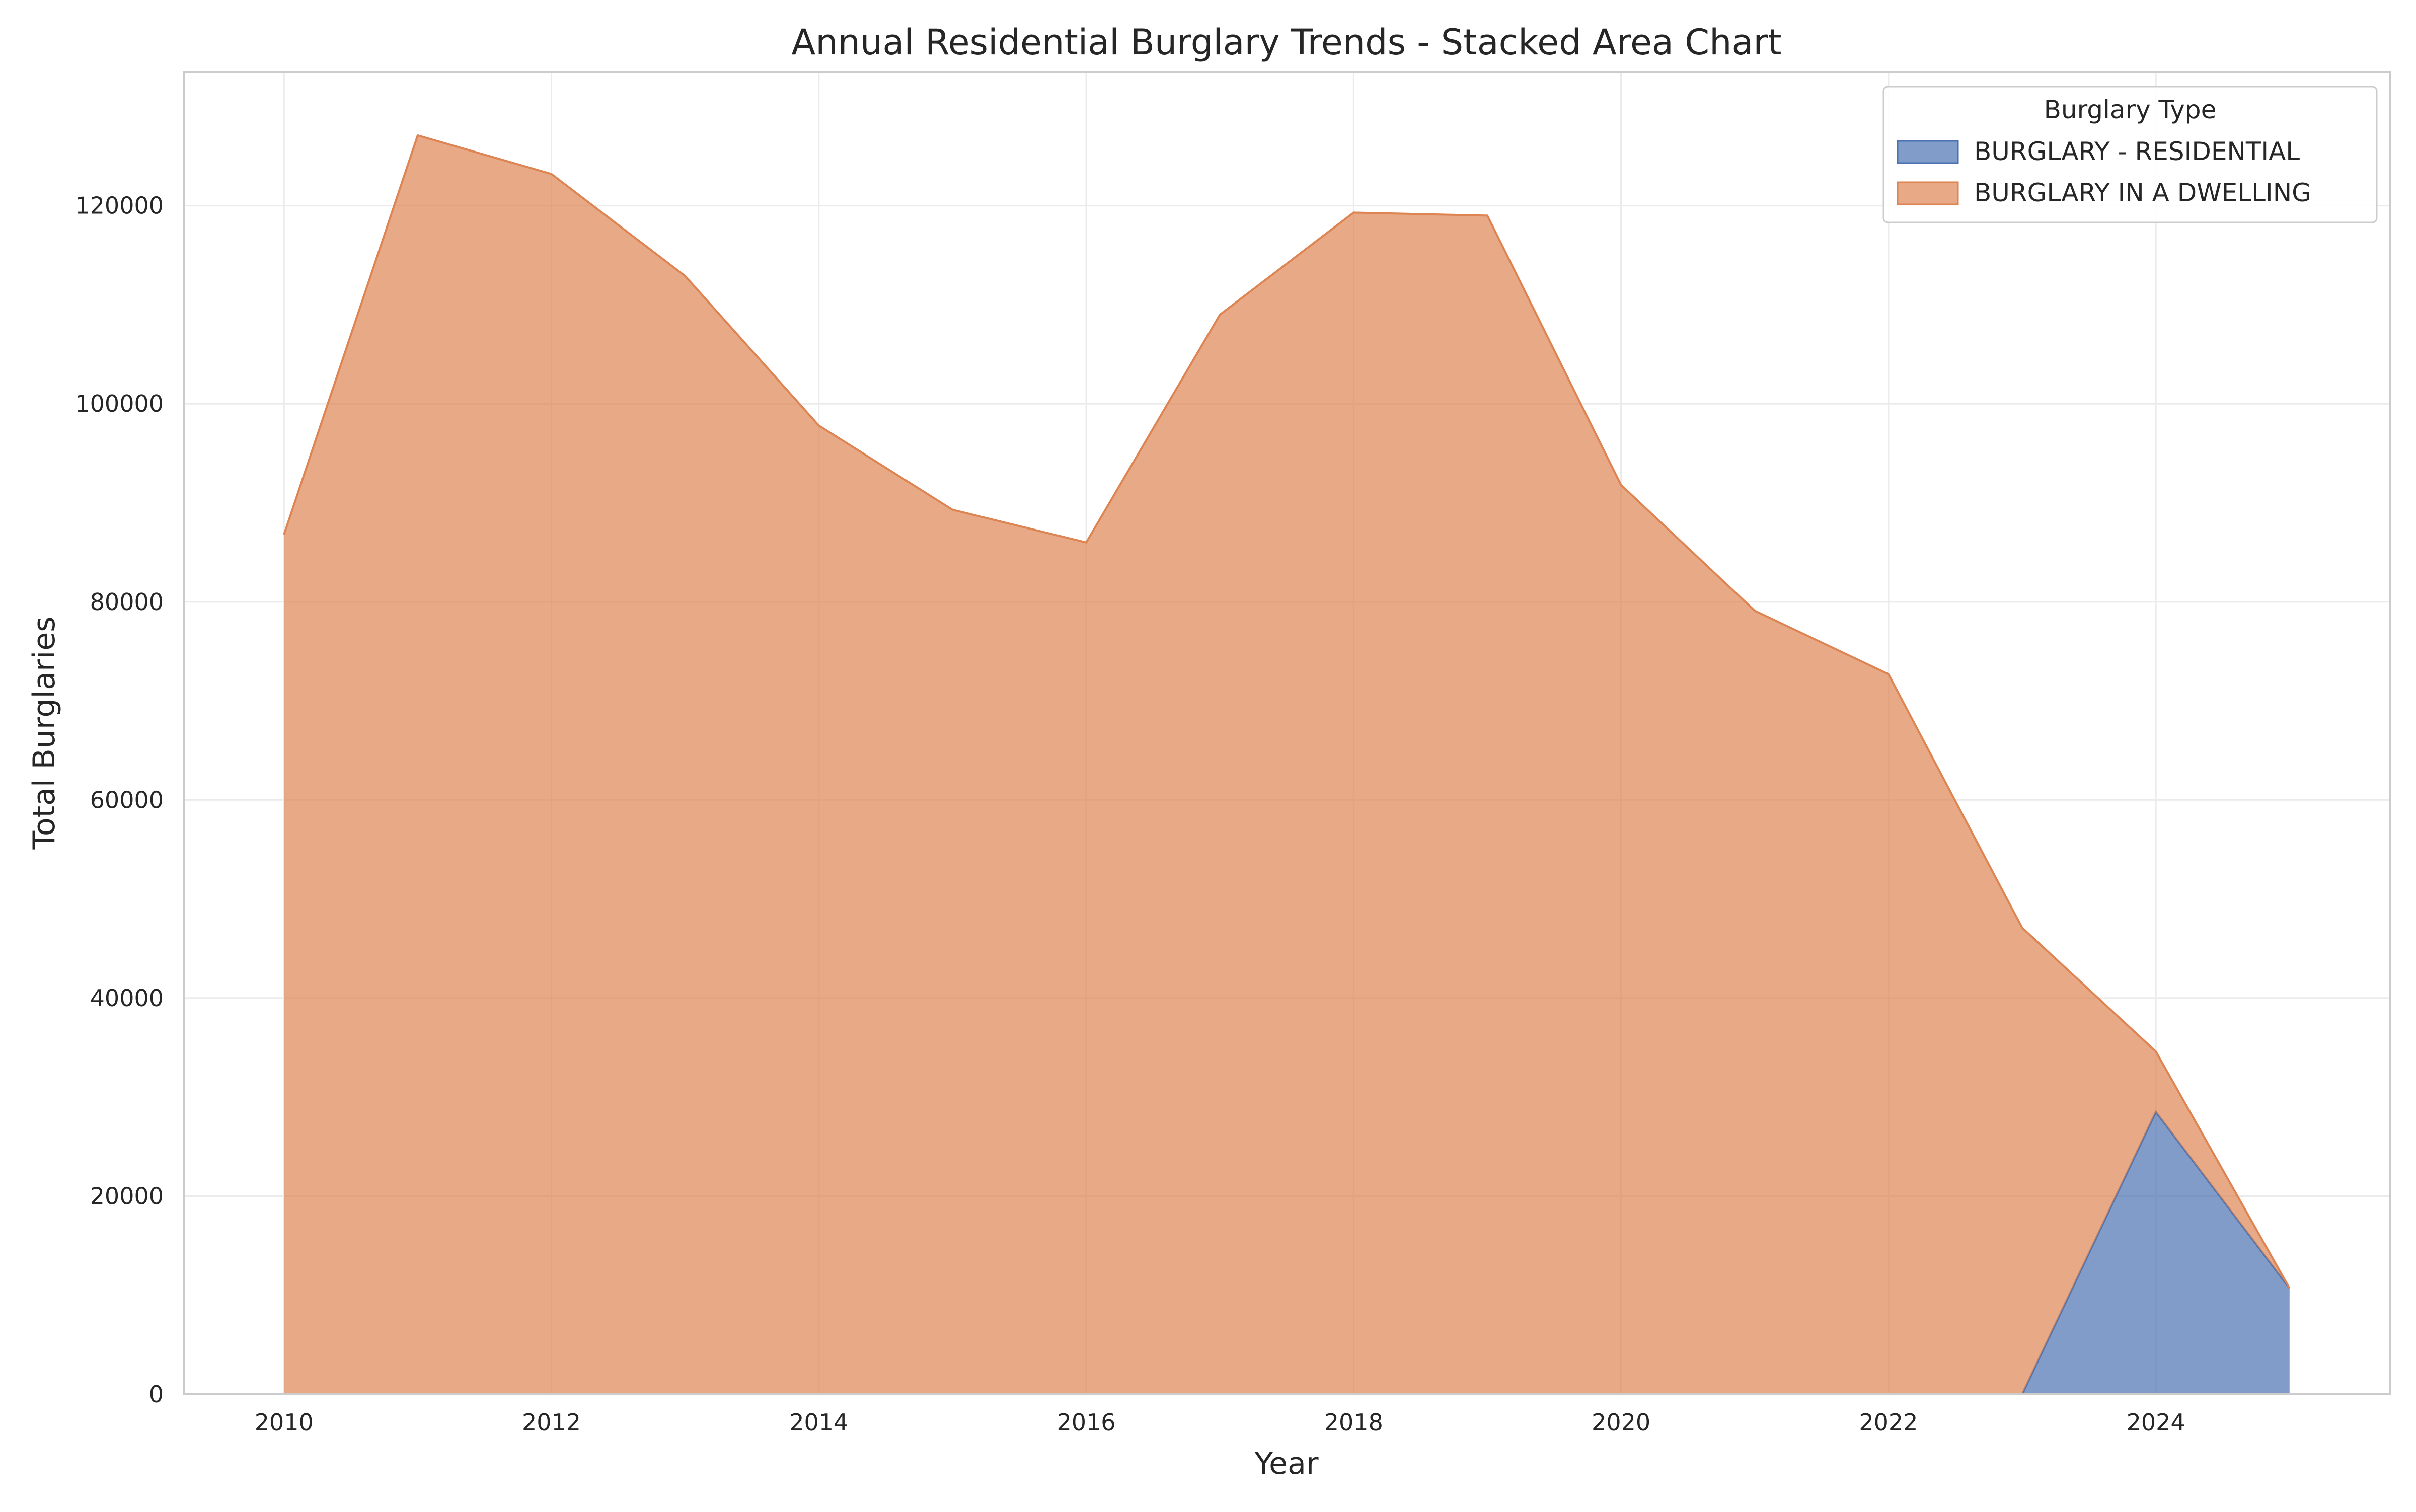 The width and height of the screenshot is (2416, 1512). I want to click on y-tick-label: 0, so click(156, 1394).